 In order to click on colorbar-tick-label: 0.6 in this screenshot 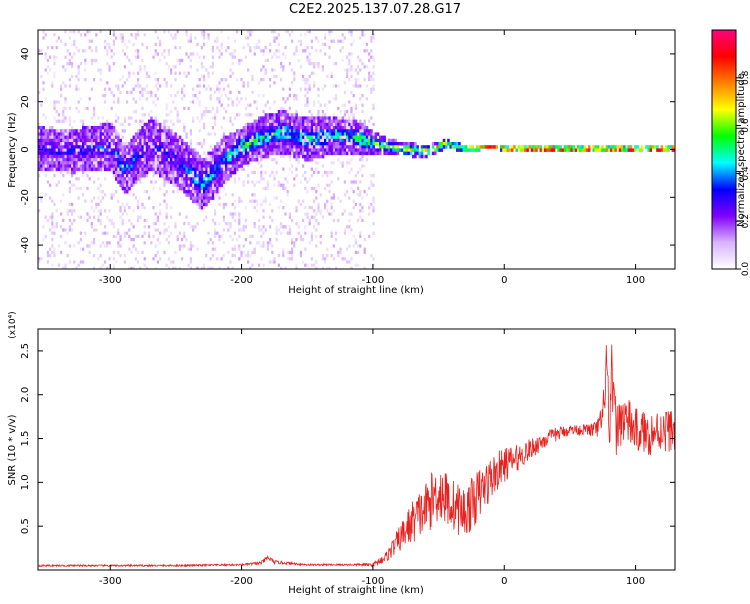, I will do `click(745, 125)`.